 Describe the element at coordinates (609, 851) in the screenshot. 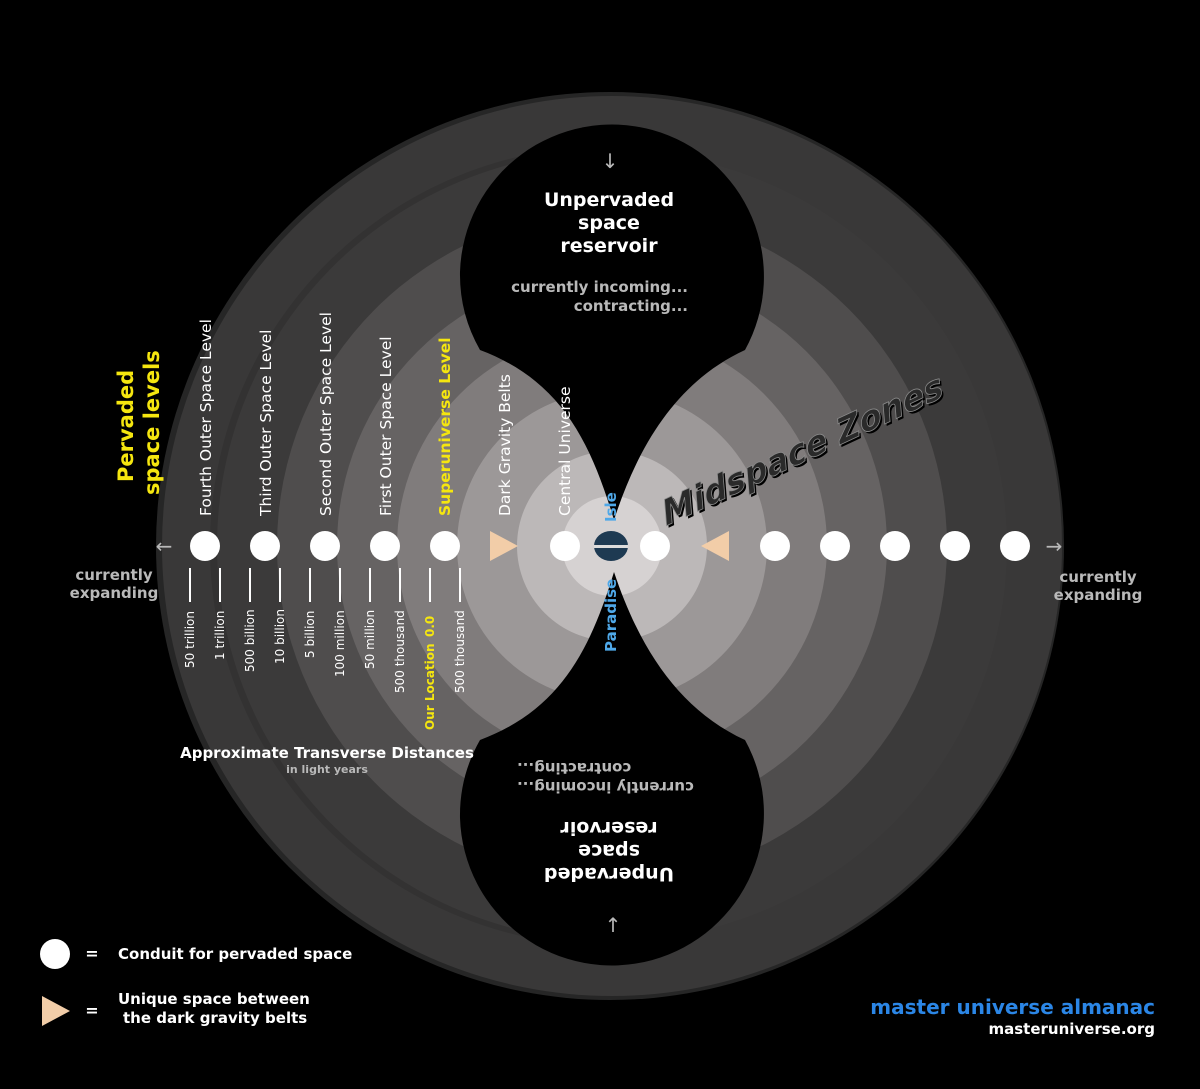

I see `bottom-reservoir-title-line2: space` at that location.